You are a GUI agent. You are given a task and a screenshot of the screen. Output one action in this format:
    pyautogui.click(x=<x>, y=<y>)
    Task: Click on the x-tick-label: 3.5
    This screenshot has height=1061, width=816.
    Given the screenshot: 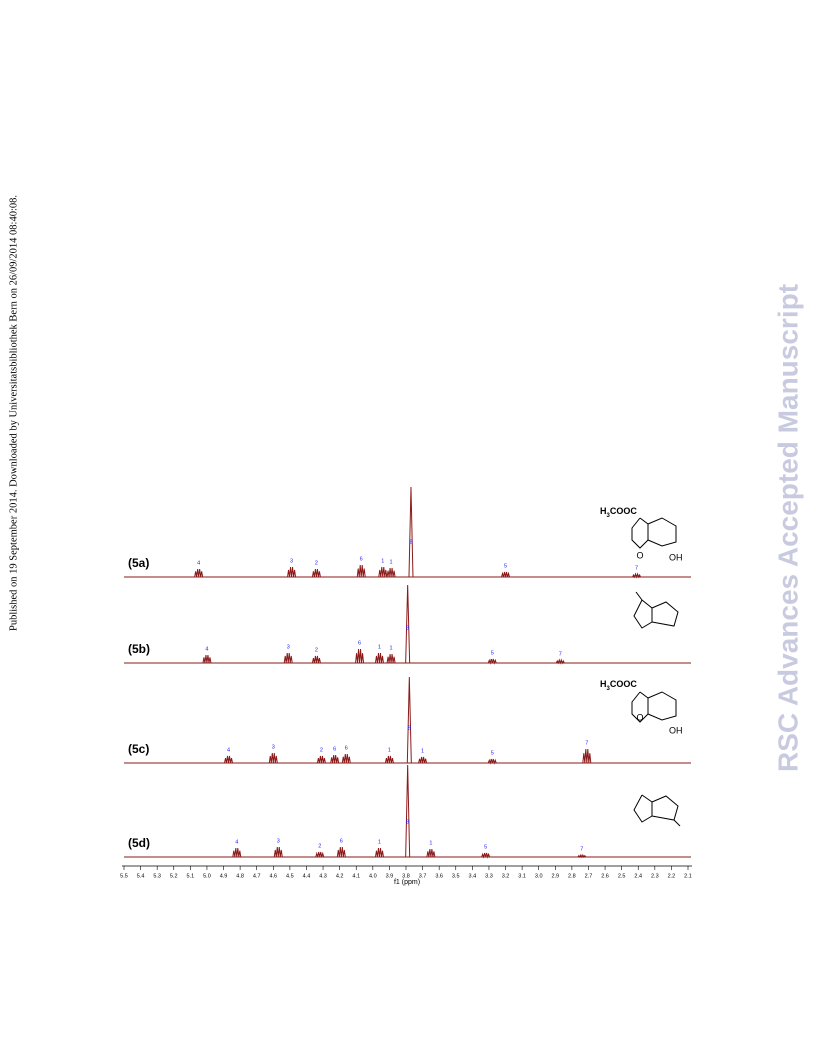 What is the action you would take?
    pyautogui.click(x=456, y=876)
    